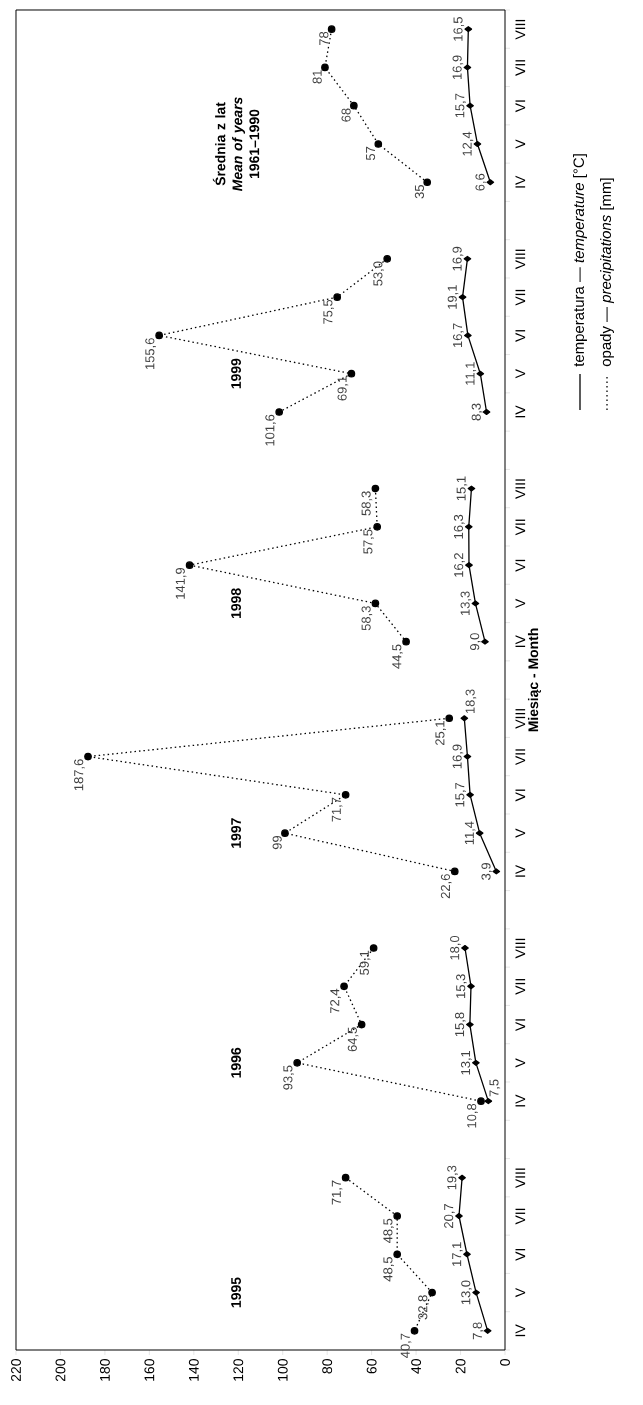 This screenshot has width=643, height=1405. Describe the element at coordinates (470, 833) in the screenshot. I see `data-label: 11,4` at that location.